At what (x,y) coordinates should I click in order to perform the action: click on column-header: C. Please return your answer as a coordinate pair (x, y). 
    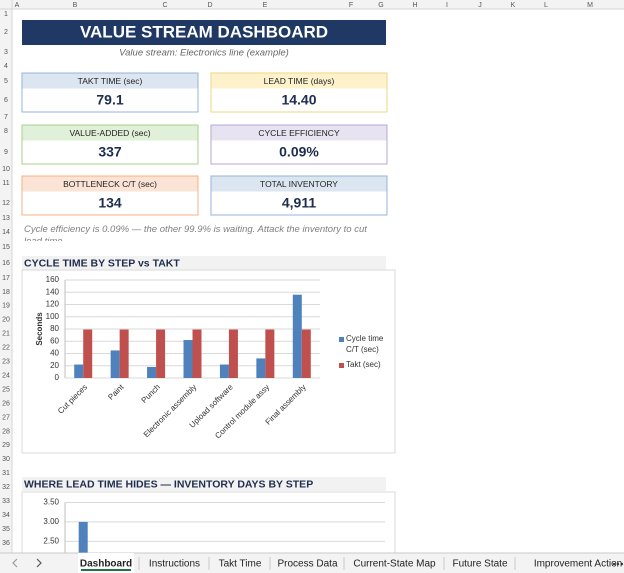
    Looking at the image, I should click on (164, 5).